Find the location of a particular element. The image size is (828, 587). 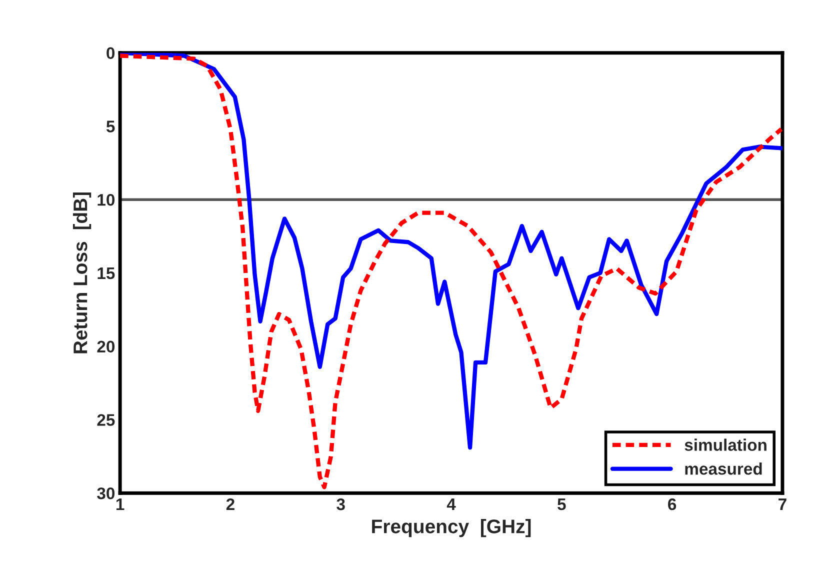

x-tick-label: 7 is located at coordinates (782, 504).